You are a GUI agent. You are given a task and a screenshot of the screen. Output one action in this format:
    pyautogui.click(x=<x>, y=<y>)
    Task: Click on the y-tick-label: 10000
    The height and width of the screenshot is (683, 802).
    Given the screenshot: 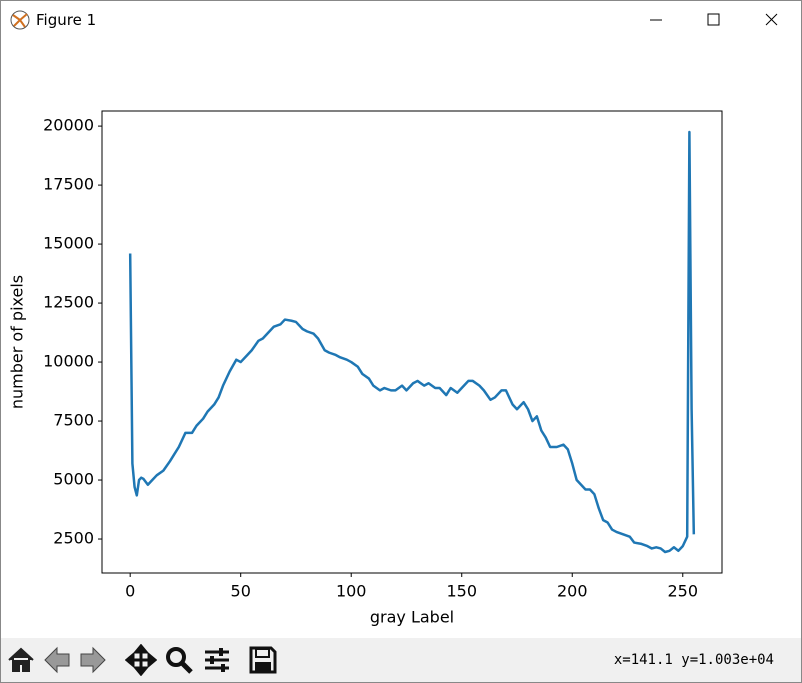 What is the action you would take?
    pyautogui.click(x=68, y=361)
    